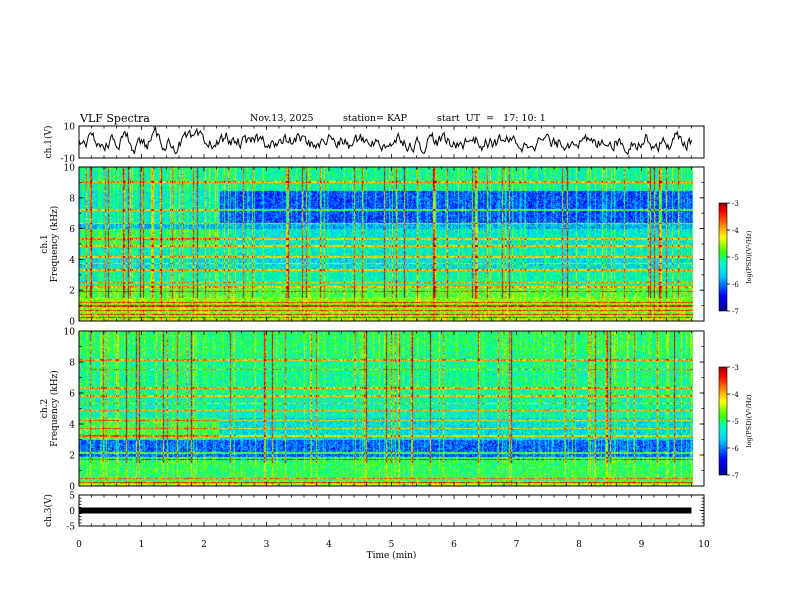  Describe the element at coordinates (70, 333) in the screenshot. I see `ch2-spectrogram-y-tick-label: 10` at that location.